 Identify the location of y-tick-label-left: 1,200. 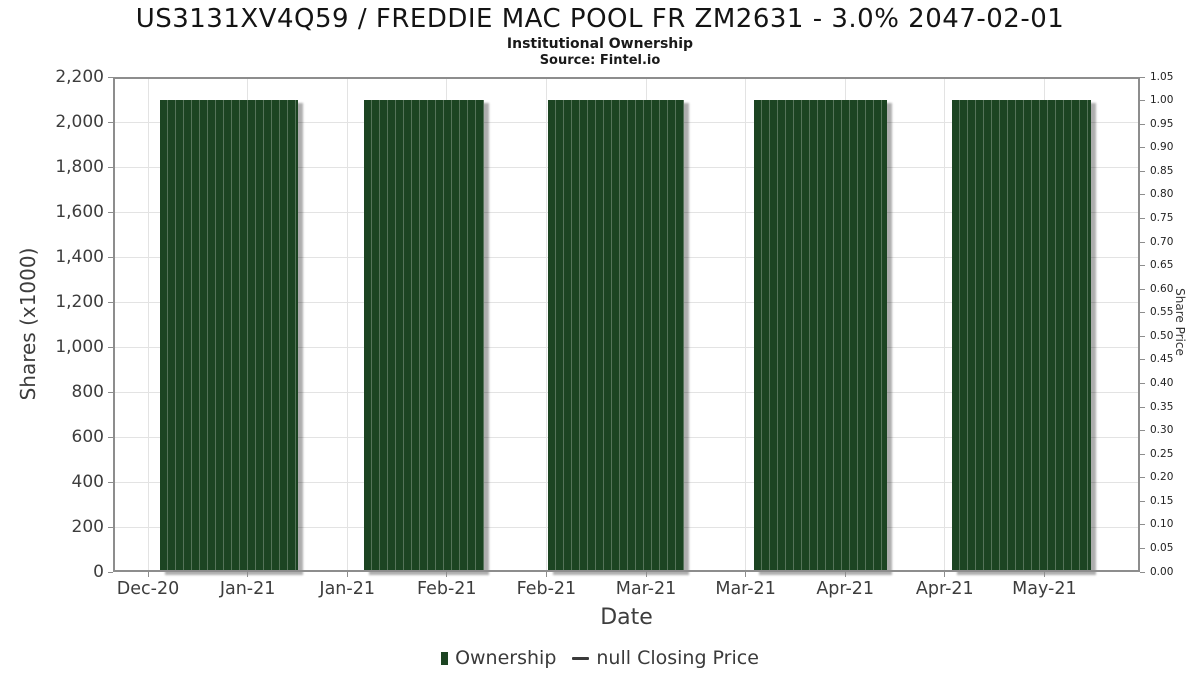
(79, 302).